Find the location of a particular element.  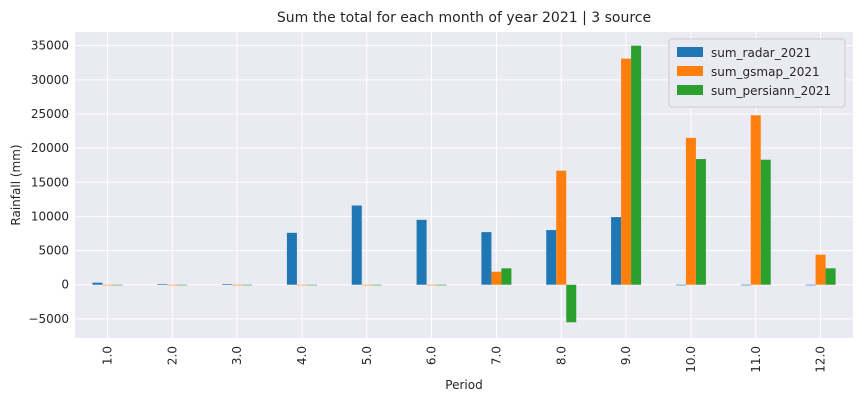

legend-label: sum_persiann_2021 is located at coordinates (771, 91).